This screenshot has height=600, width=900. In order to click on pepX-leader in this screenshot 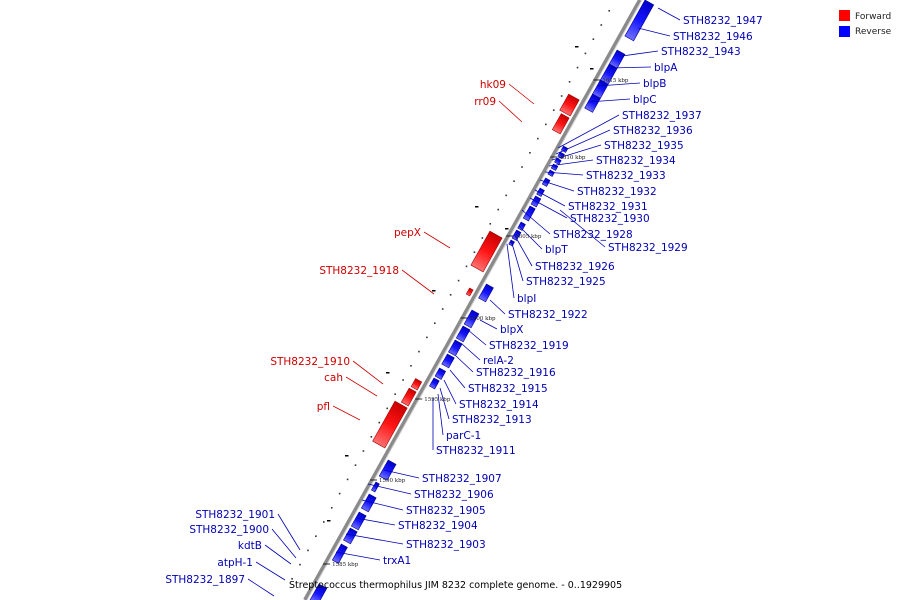, I will do `click(437, 240)`.